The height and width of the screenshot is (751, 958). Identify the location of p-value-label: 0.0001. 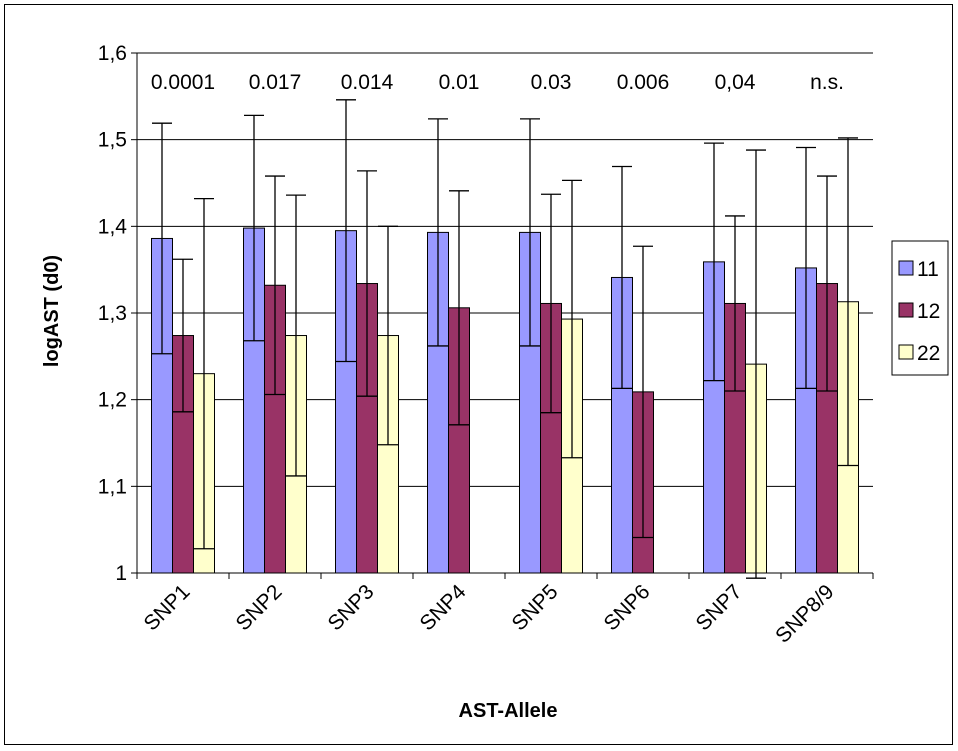
(183, 82).